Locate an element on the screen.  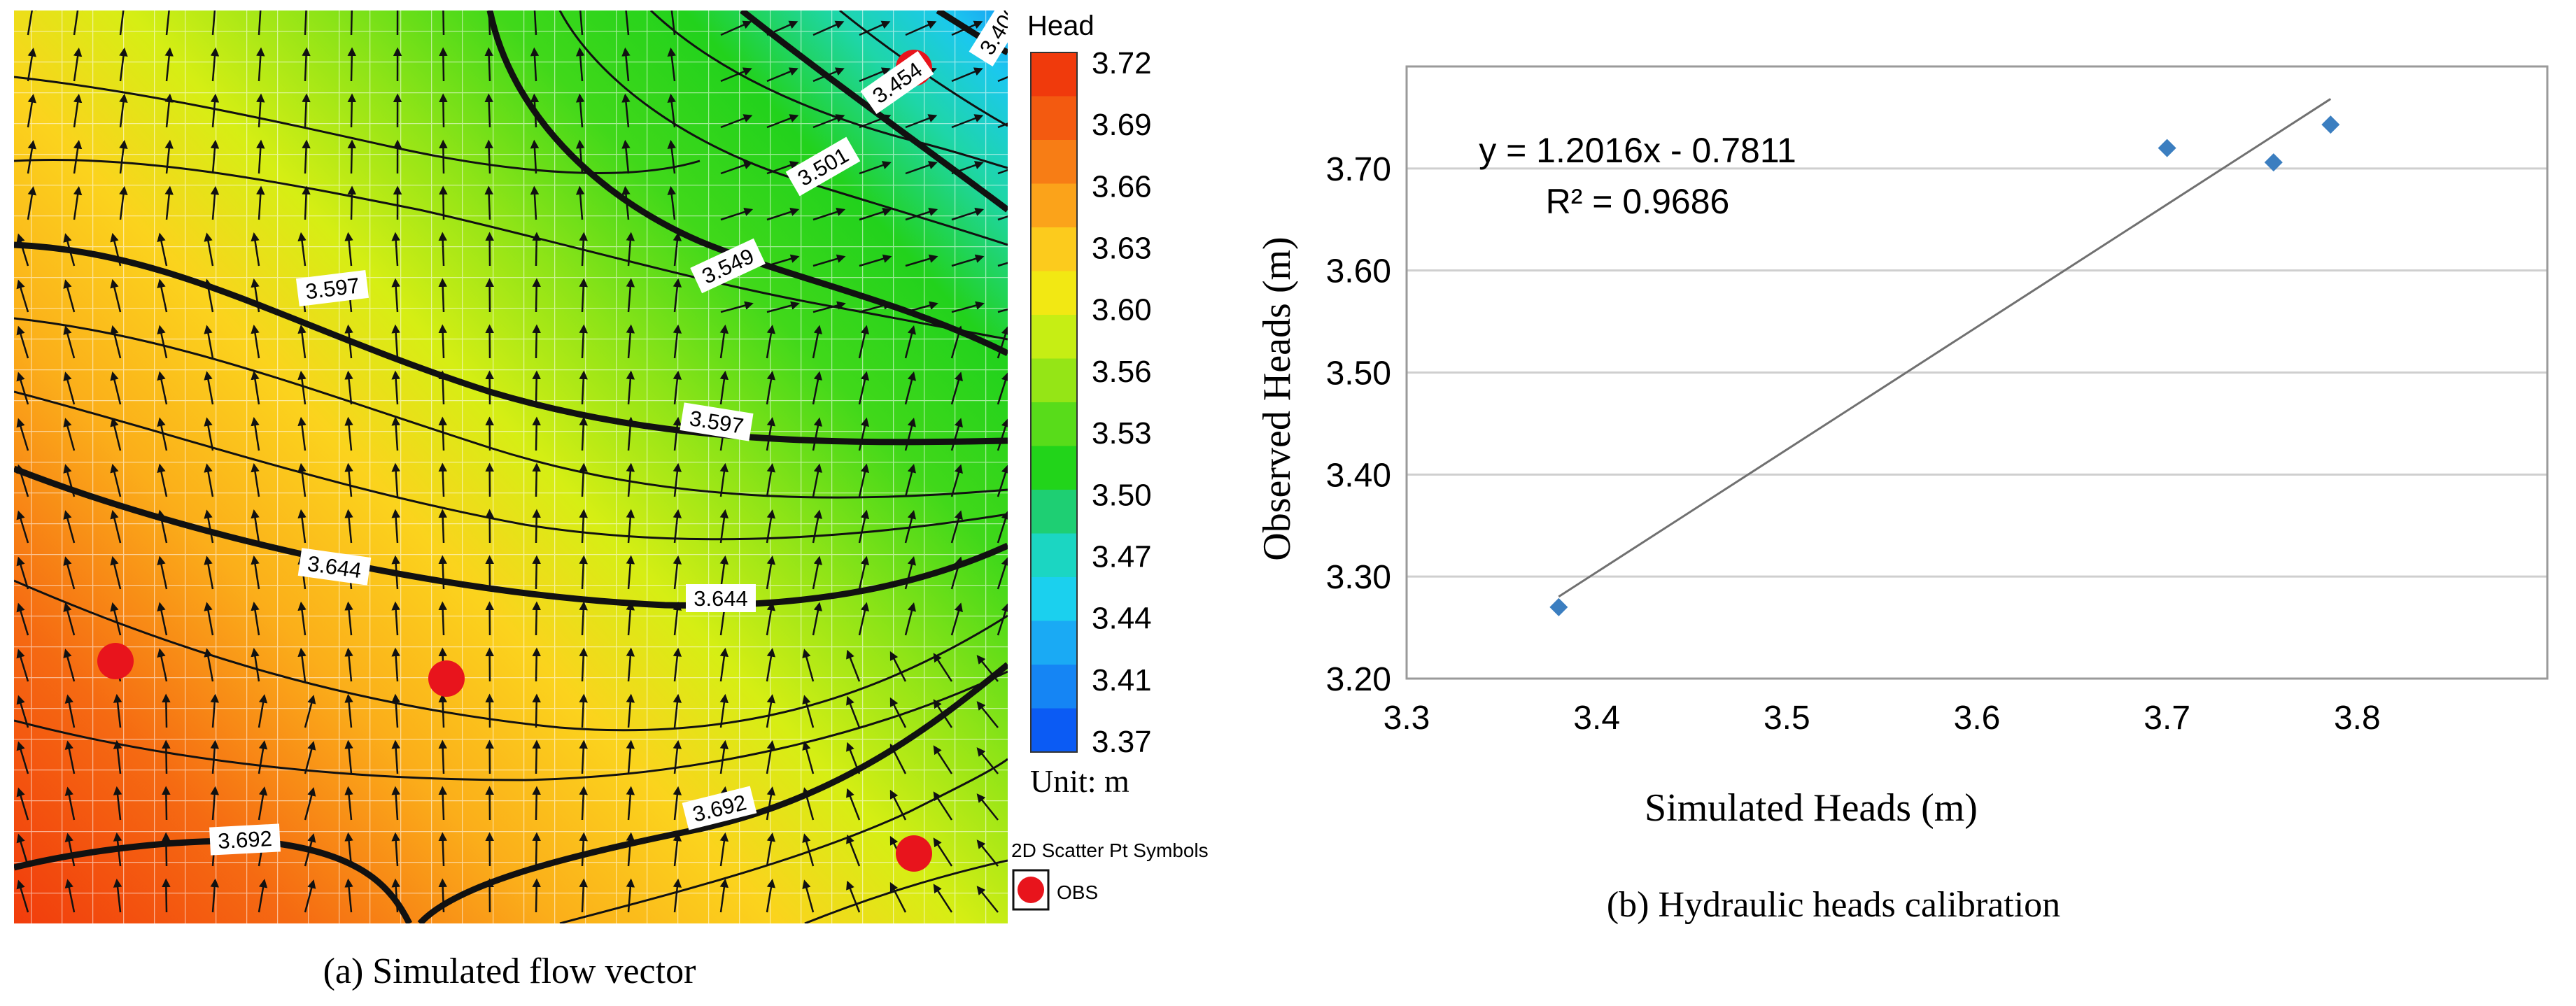
legend-title: 2D Scatter Pt Symbols is located at coordinates (1110, 850).